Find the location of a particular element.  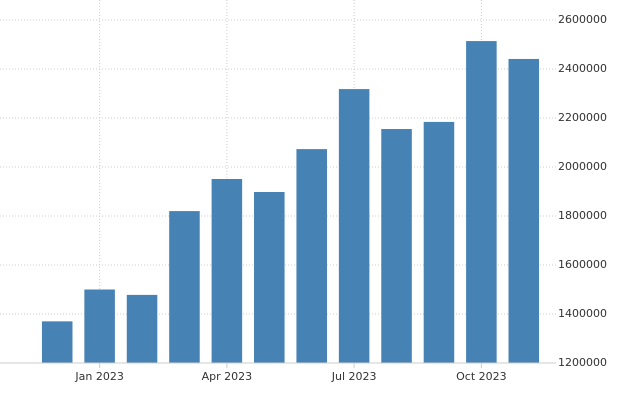

y-tick-label: 2400000 is located at coordinates (582, 68).